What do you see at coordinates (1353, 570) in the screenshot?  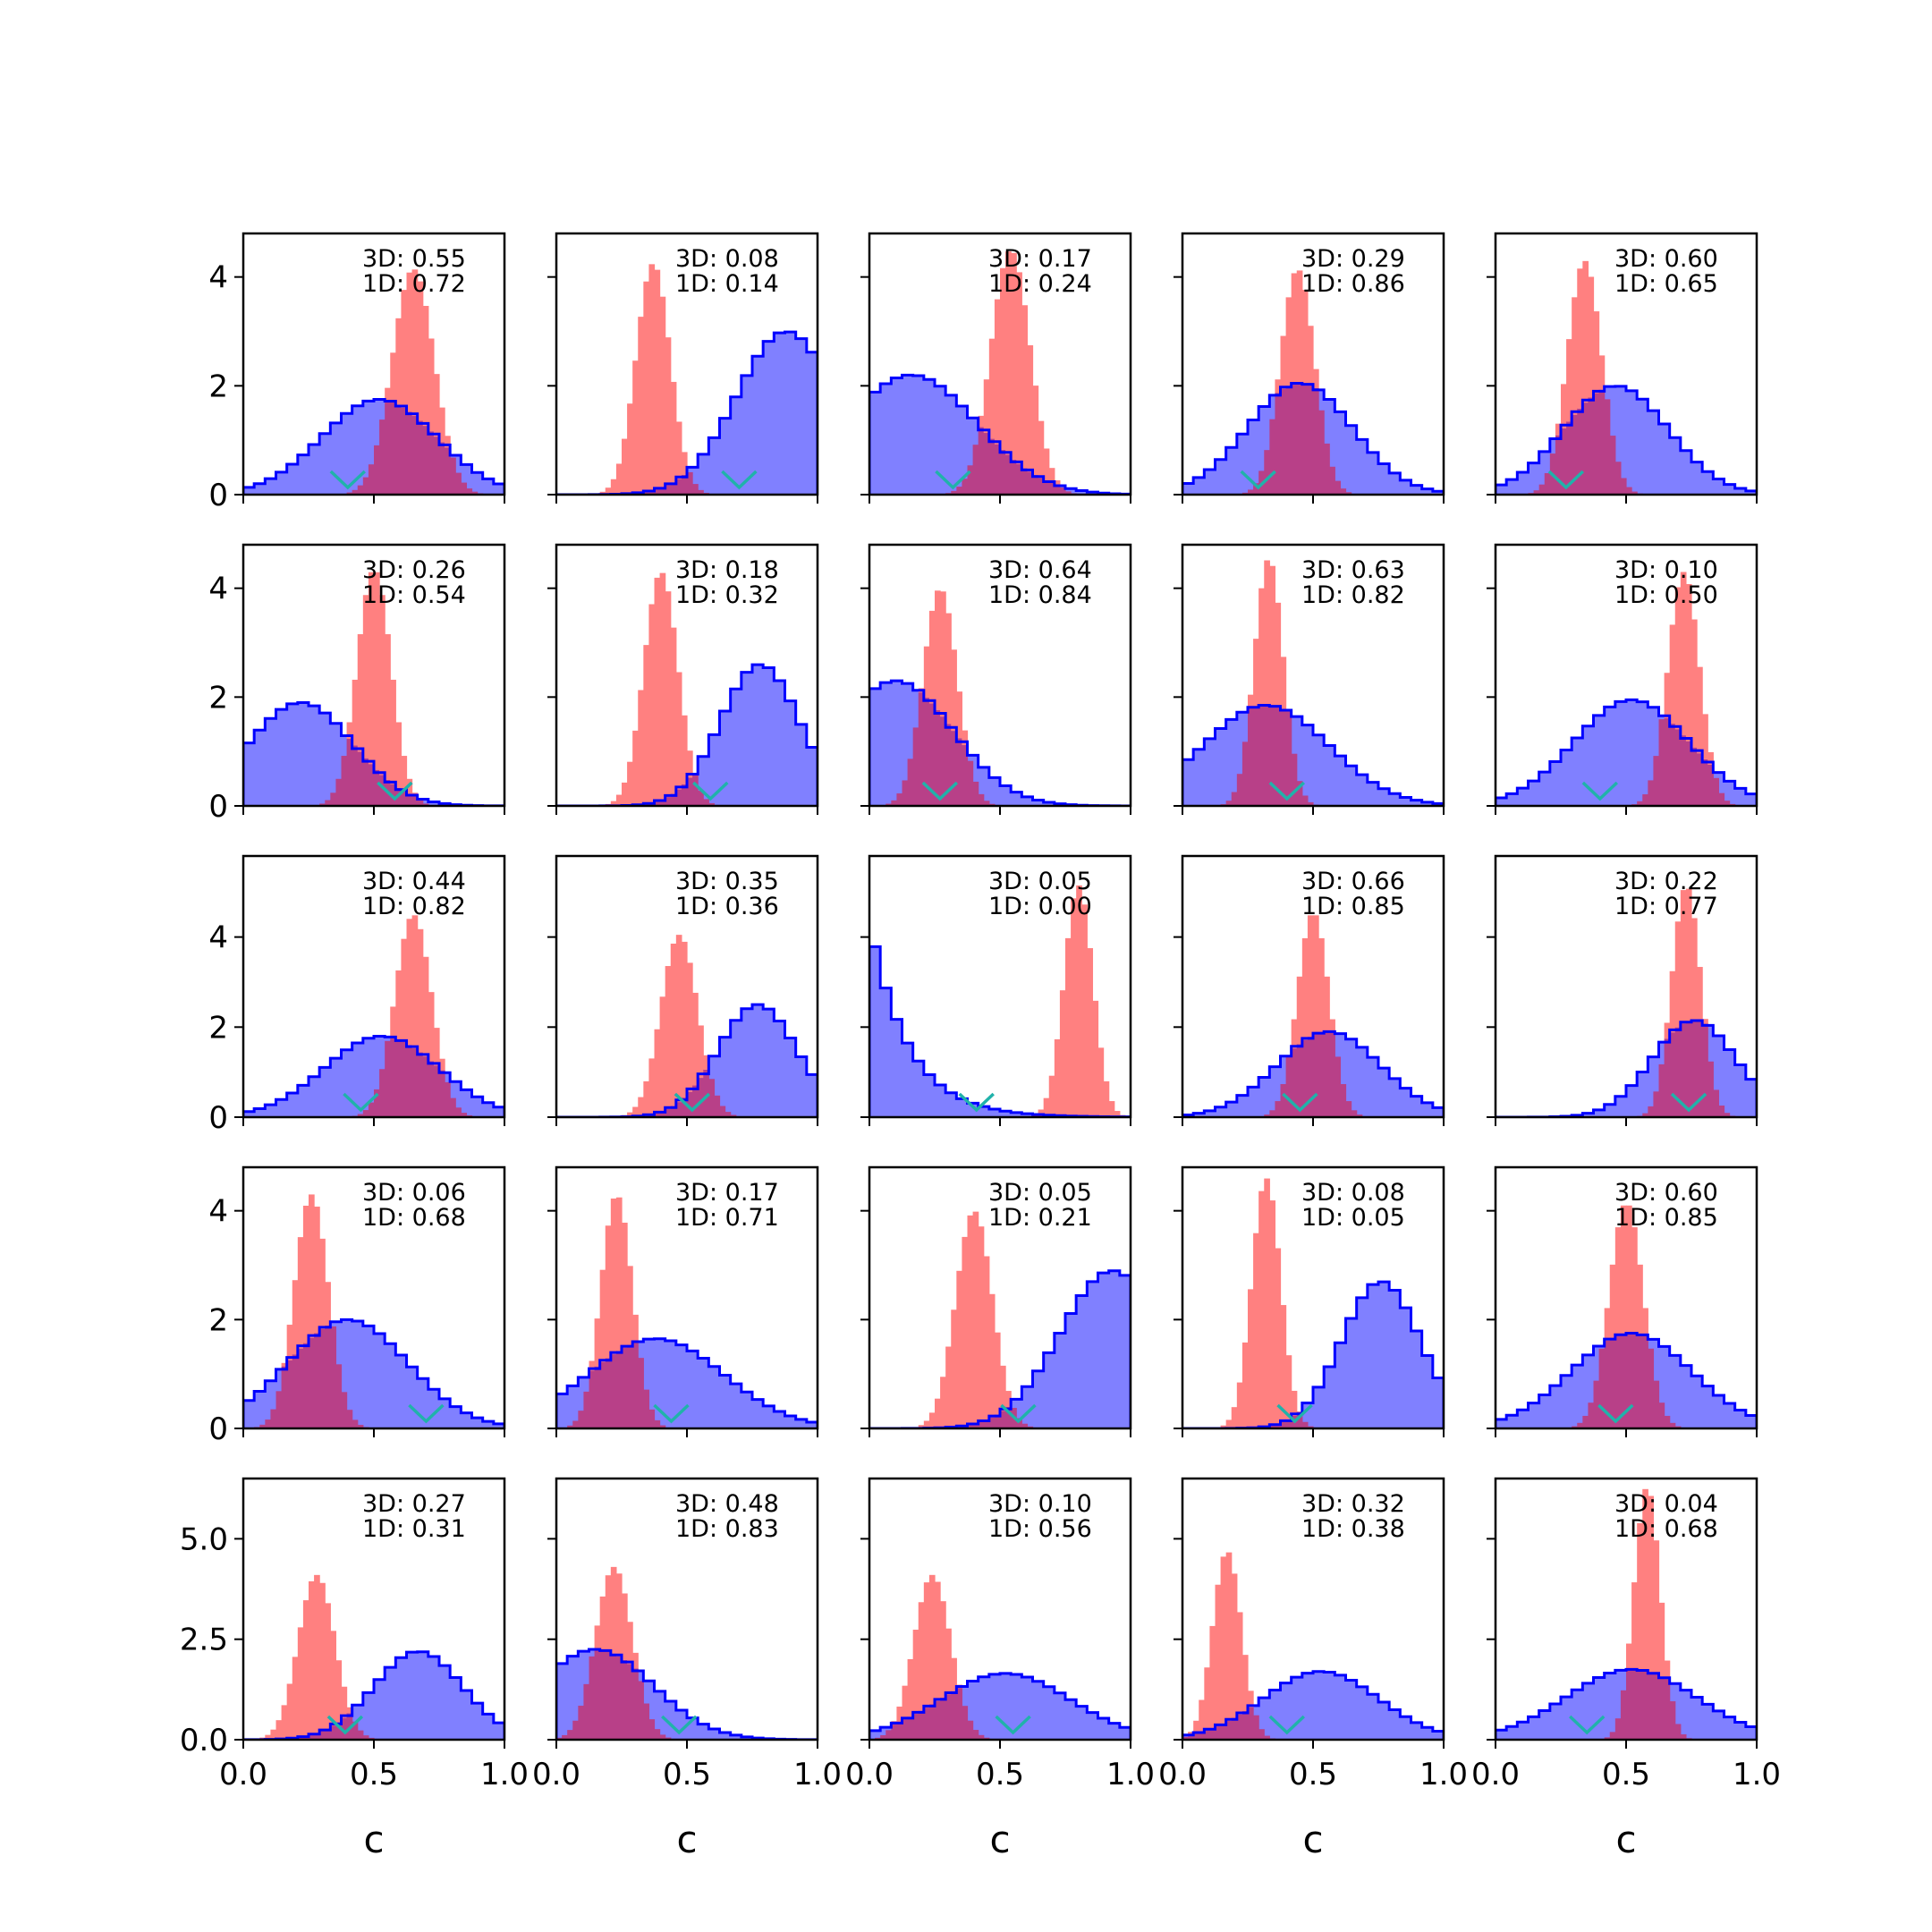 I see `annotation-3d: 3D: 0.63` at bounding box center [1353, 570].